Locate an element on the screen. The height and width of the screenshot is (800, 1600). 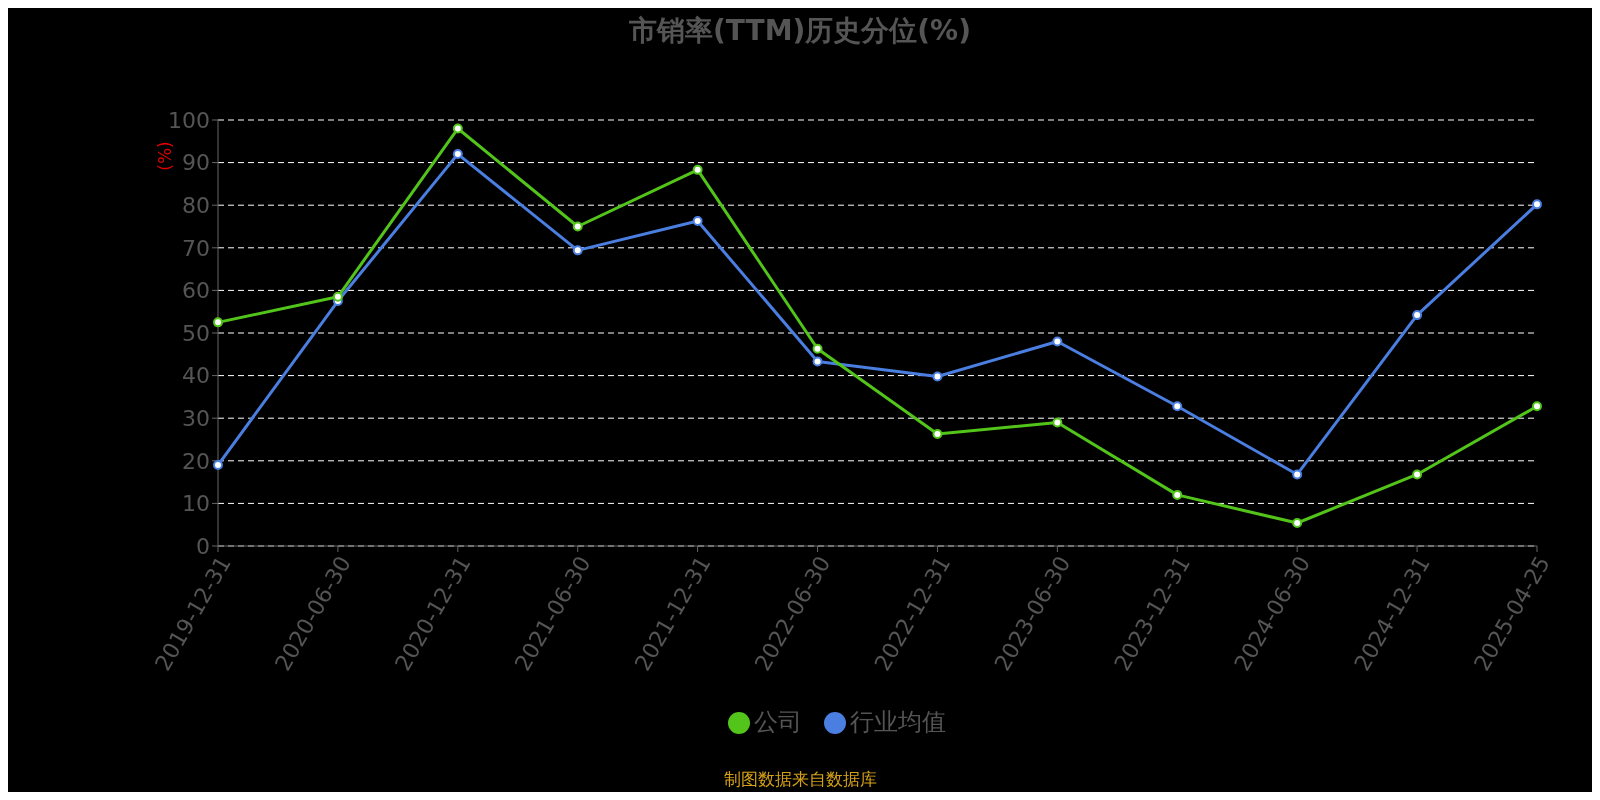
y-tick-label: 40 is located at coordinates (196, 376).